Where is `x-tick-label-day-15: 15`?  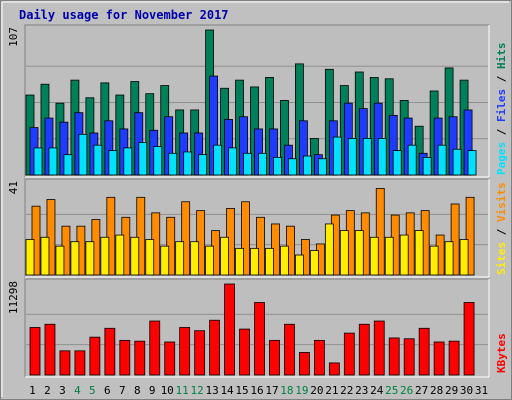 x-tick-label-day-15: 15 is located at coordinates (241, 390).